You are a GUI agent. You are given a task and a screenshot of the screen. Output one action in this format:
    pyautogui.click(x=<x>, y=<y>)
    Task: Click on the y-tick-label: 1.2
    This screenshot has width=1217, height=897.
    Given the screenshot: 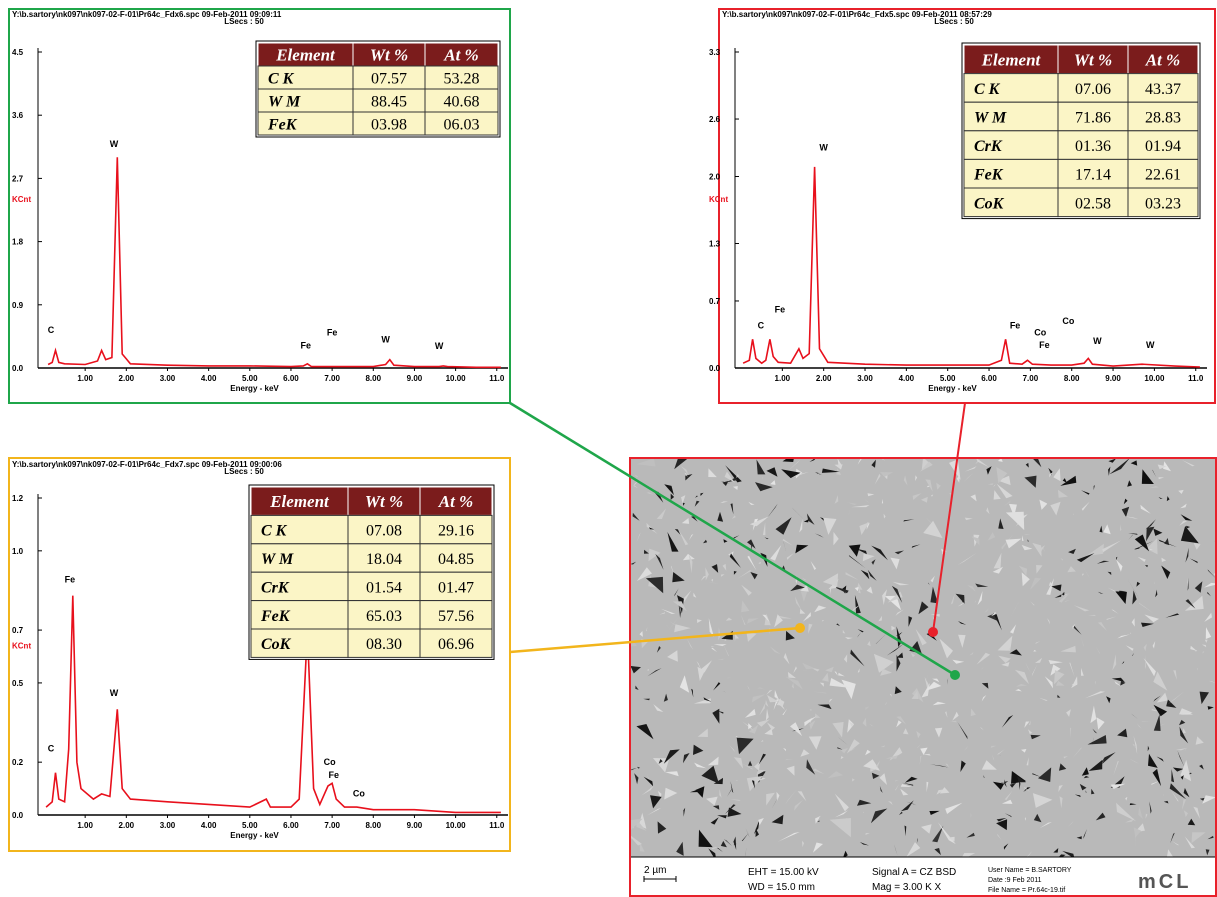 What is the action you would take?
    pyautogui.click(x=18, y=498)
    